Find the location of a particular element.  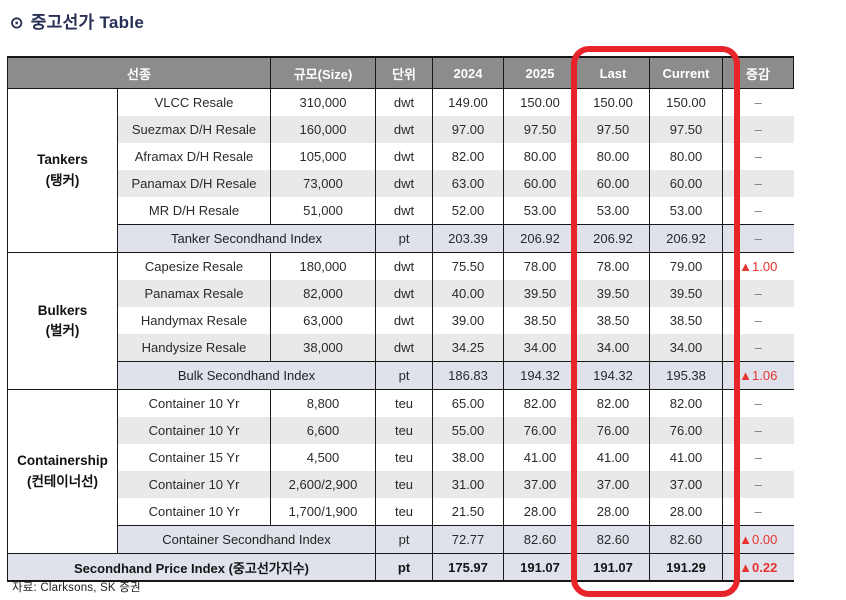

cell-type: Capesize Resale is located at coordinates (193, 266).